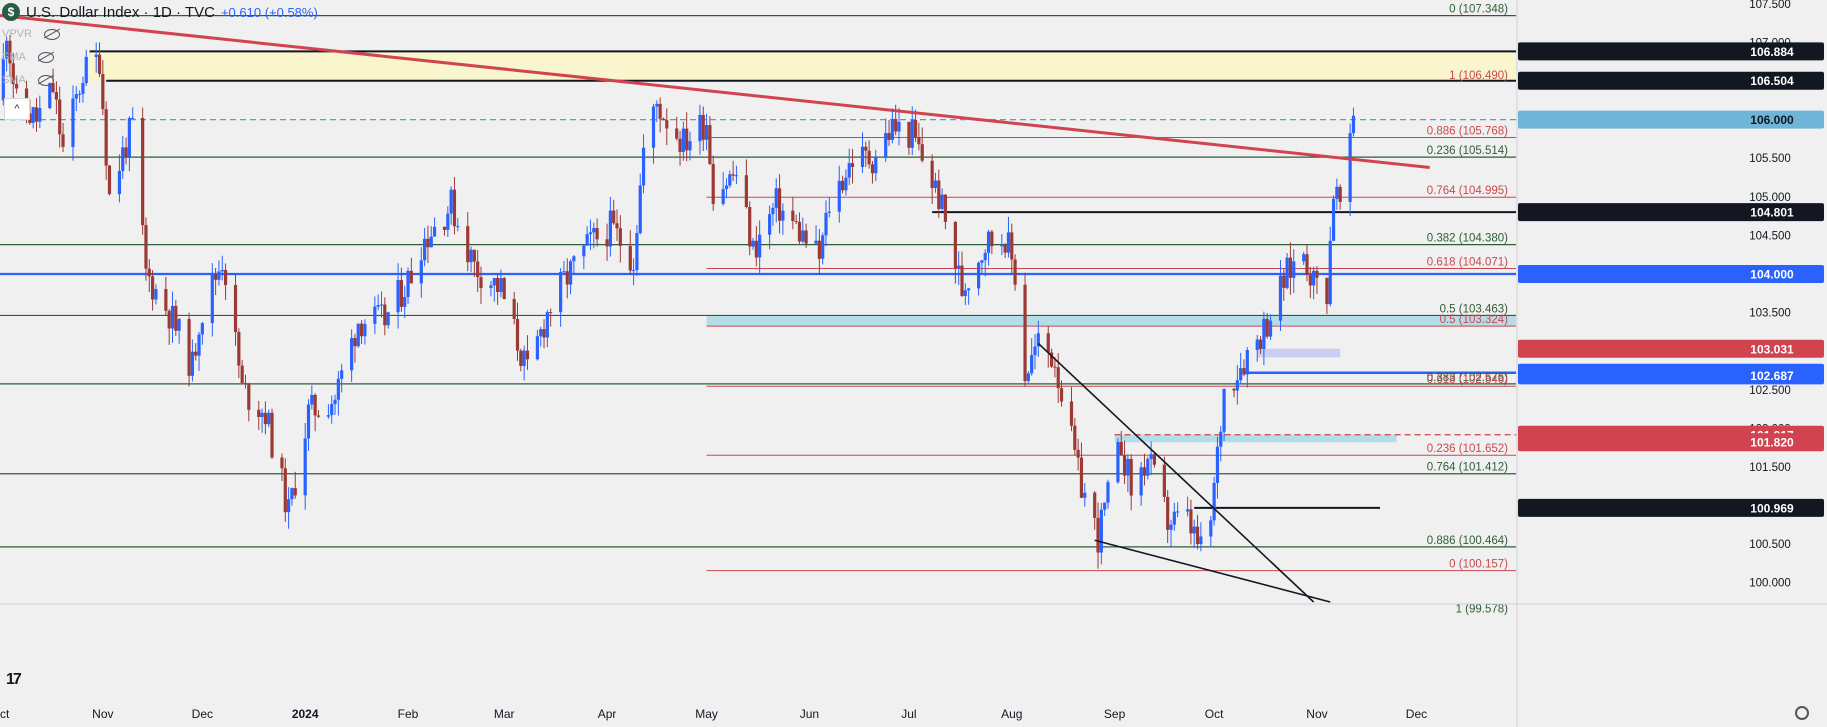  Describe the element at coordinates (1671, 273) in the screenshot. I see `price-badge: 104.000` at that location.